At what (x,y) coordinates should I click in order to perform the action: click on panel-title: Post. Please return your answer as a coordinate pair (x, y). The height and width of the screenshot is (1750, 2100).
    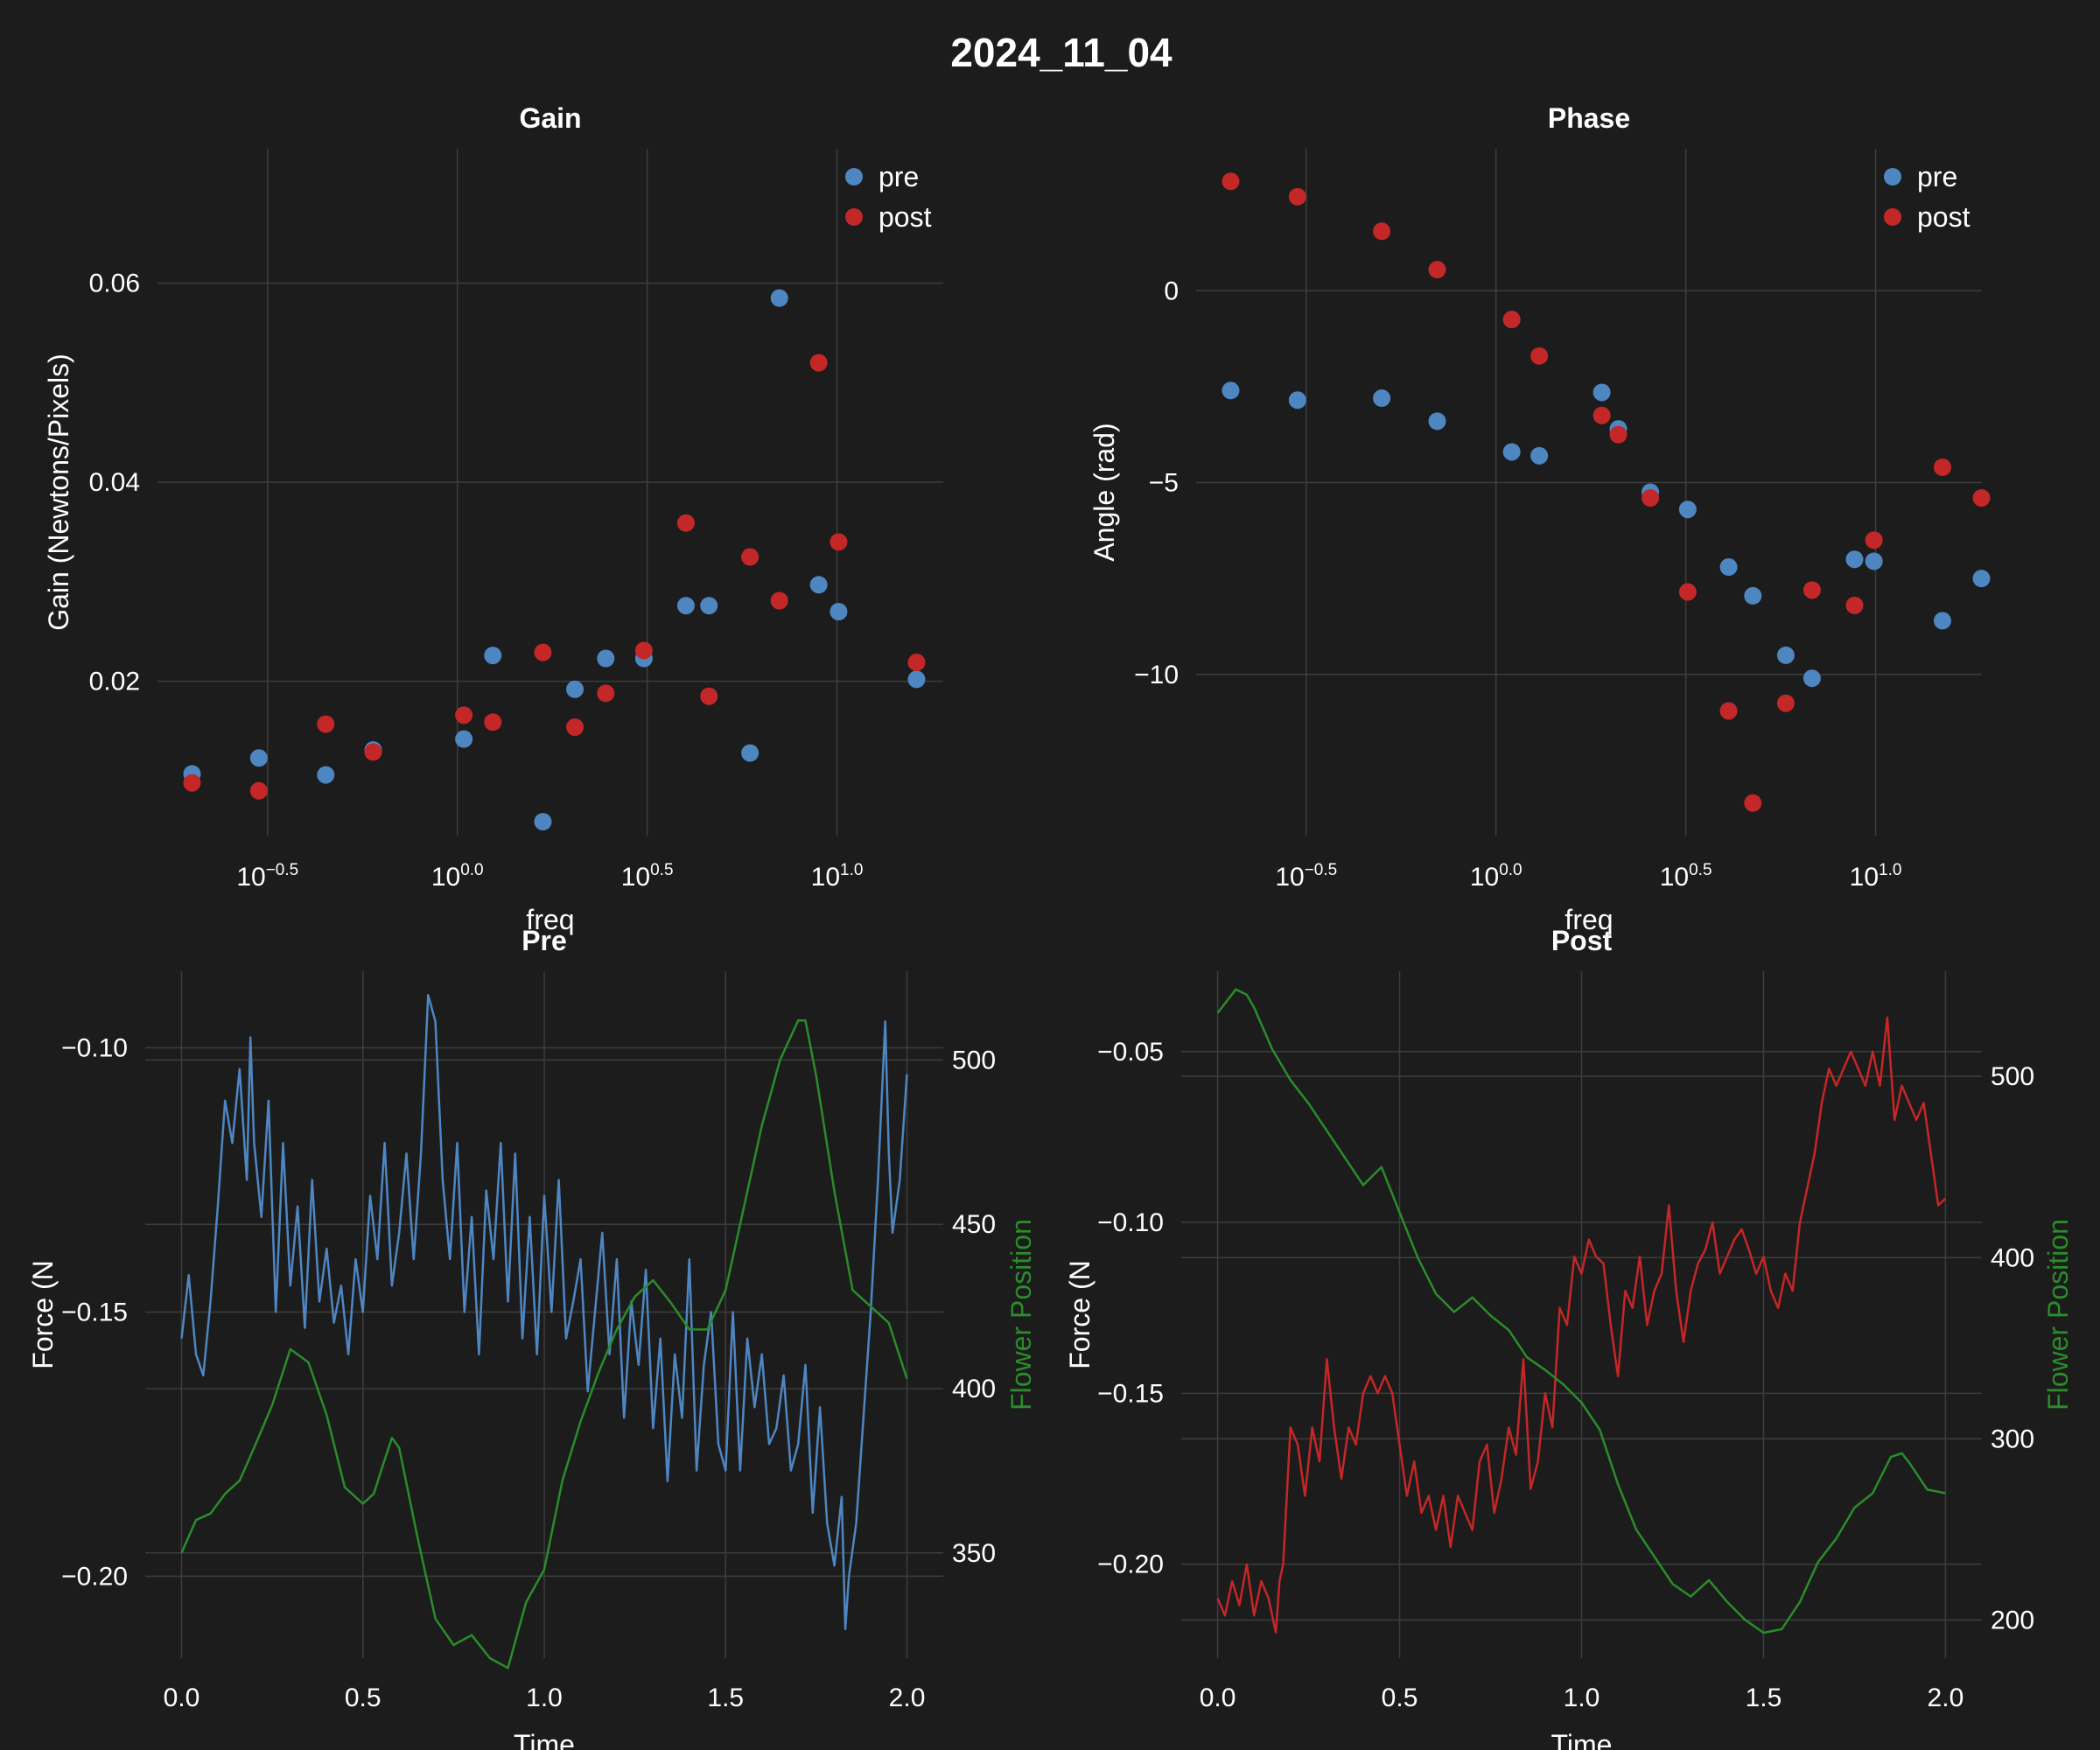
    Looking at the image, I should click on (1582, 940).